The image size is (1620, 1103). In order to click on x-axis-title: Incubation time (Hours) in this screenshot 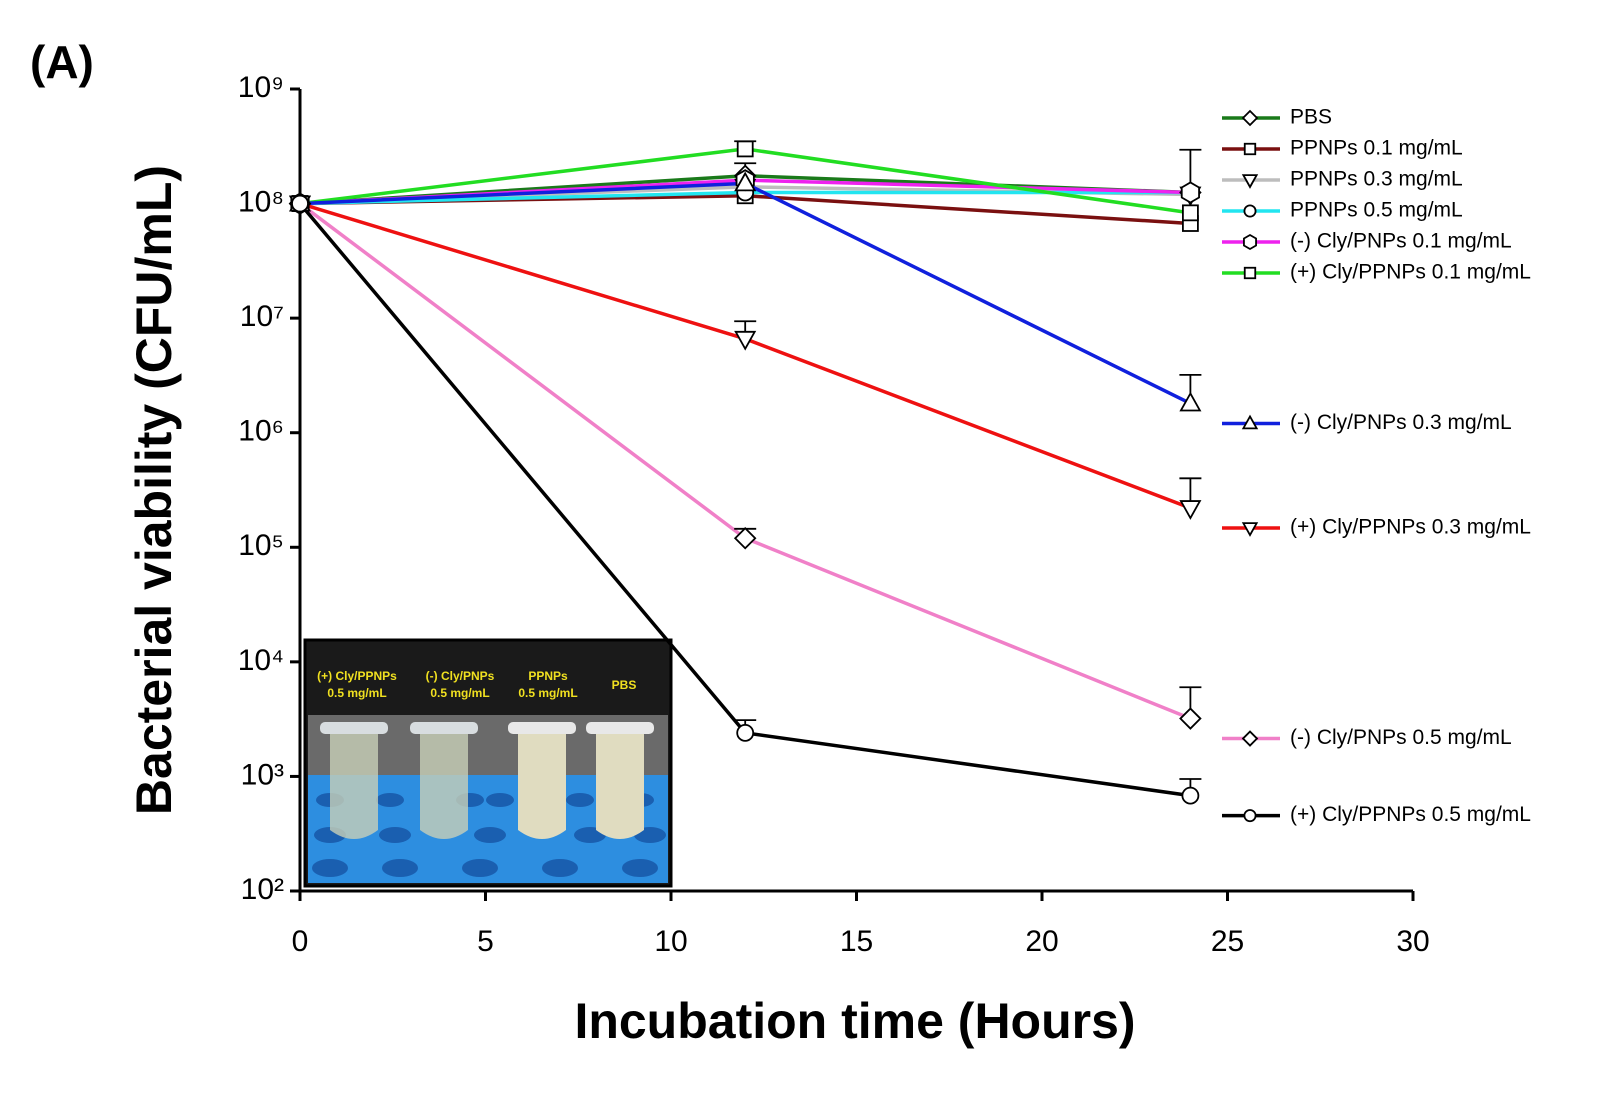, I will do `click(854, 1021)`.